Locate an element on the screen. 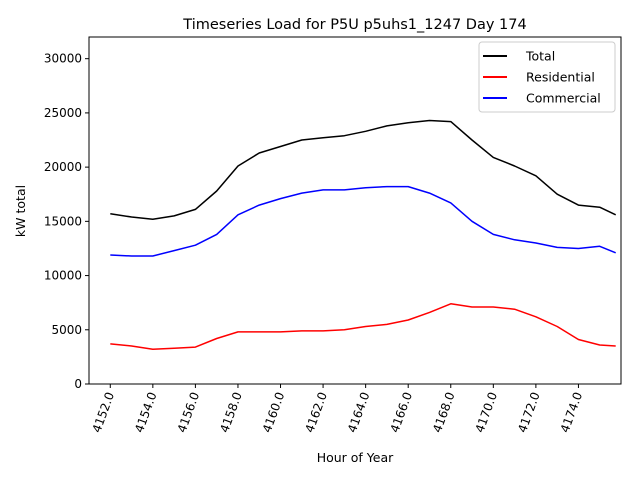 Image resolution: width=640 pixels, height=480 pixels. legend-label-total: Total is located at coordinates (540, 56).